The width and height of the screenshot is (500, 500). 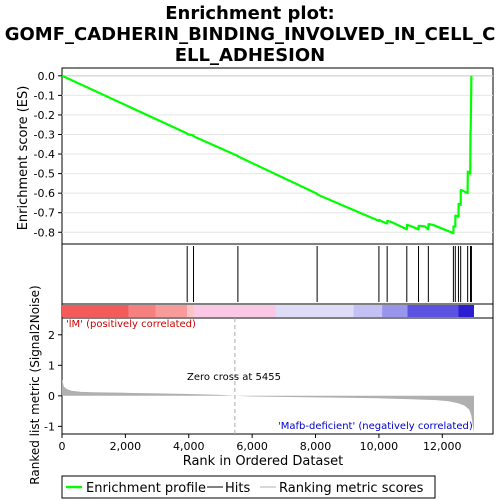 What do you see at coordinates (329, 274) in the screenshot?
I see `hits-layer` at bounding box center [329, 274].